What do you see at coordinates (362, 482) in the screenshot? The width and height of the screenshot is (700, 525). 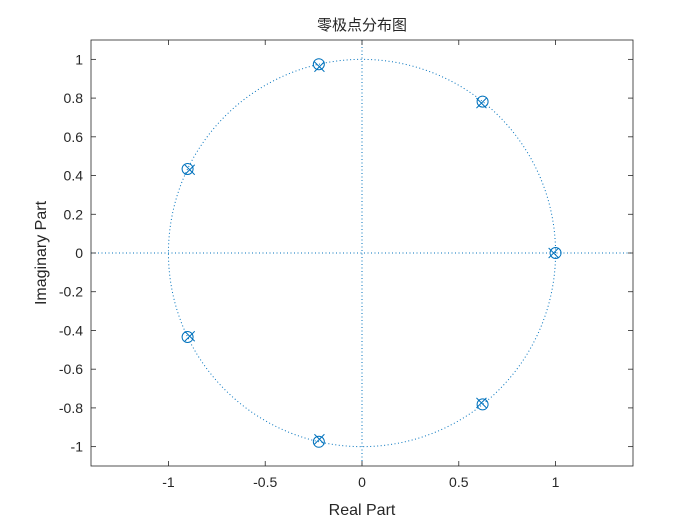 I see `x-tick-label: 0` at bounding box center [362, 482].